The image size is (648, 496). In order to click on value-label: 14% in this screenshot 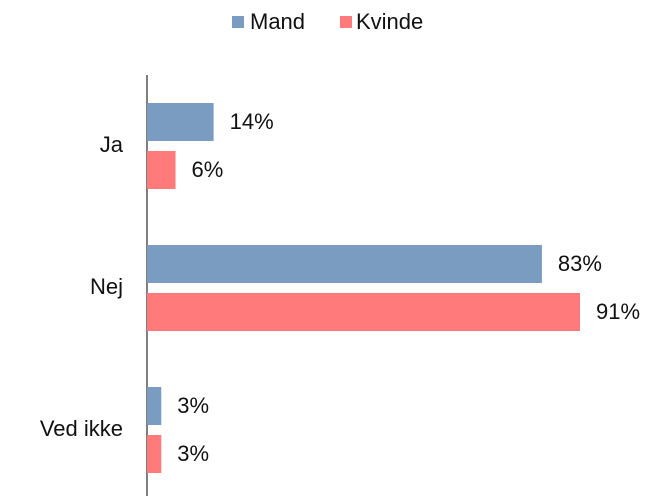, I will do `click(252, 121)`.